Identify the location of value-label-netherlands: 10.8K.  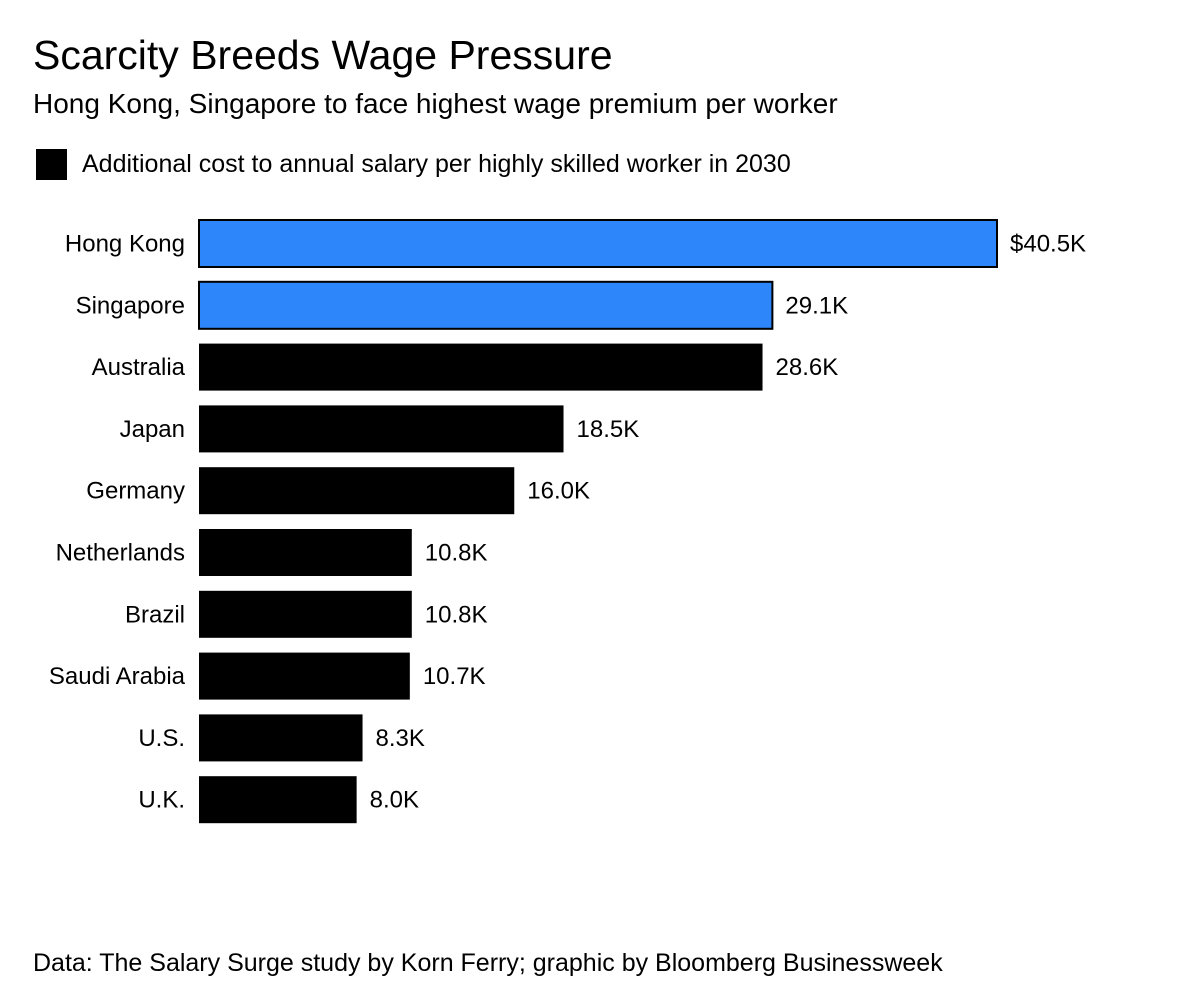
(456, 553).